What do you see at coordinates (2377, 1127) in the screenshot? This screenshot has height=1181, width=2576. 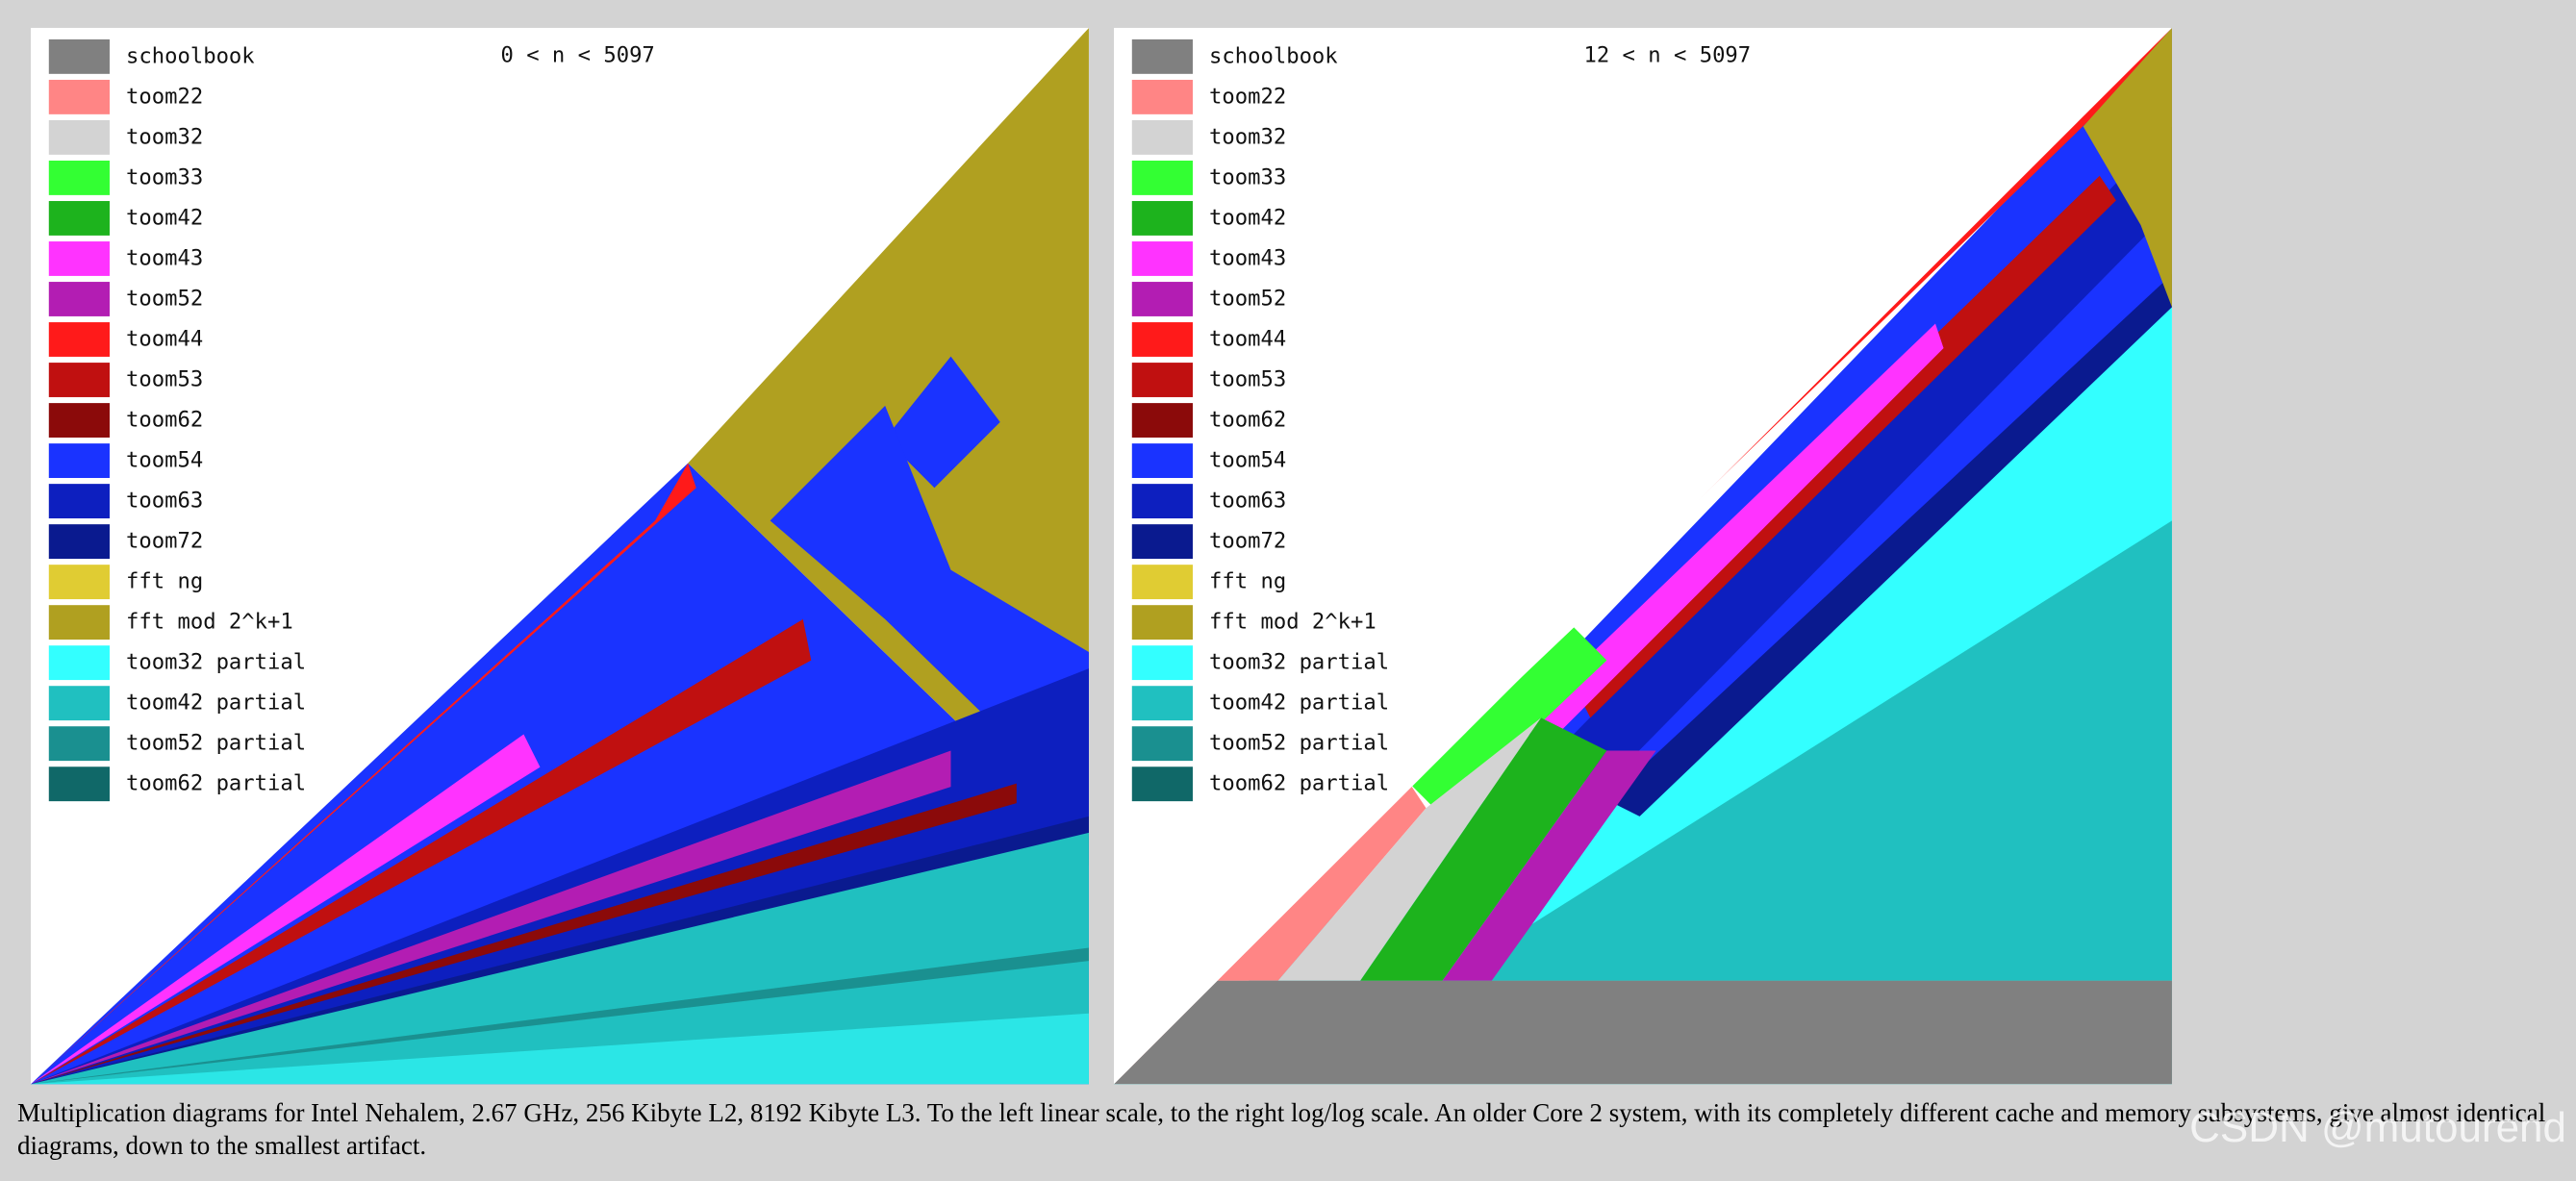 I see `watermark: CSDN @mutourend` at bounding box center [2377, 1127].